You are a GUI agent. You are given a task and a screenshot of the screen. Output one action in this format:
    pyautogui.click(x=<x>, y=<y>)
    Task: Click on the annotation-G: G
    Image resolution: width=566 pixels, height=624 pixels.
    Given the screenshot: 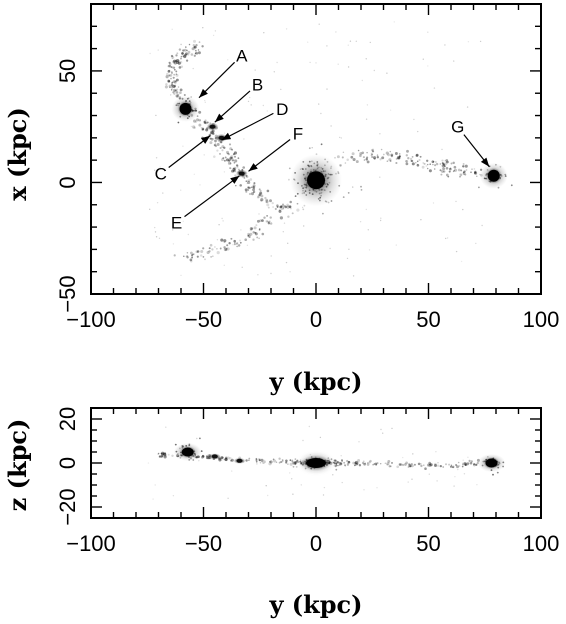 What is the action you would take?
    pyautogui.click(x=470, y=143)
    